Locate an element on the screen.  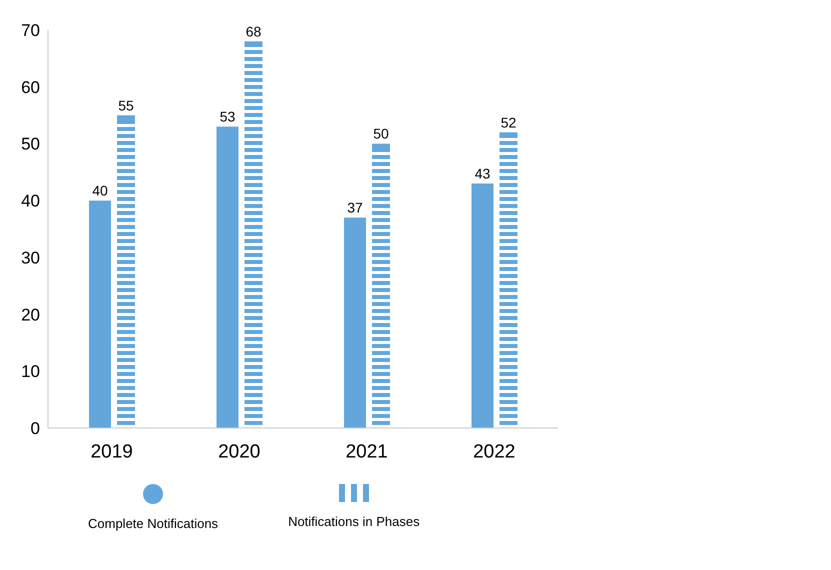
legend-label: Complete Notifications is located at coordinates (153, 523).